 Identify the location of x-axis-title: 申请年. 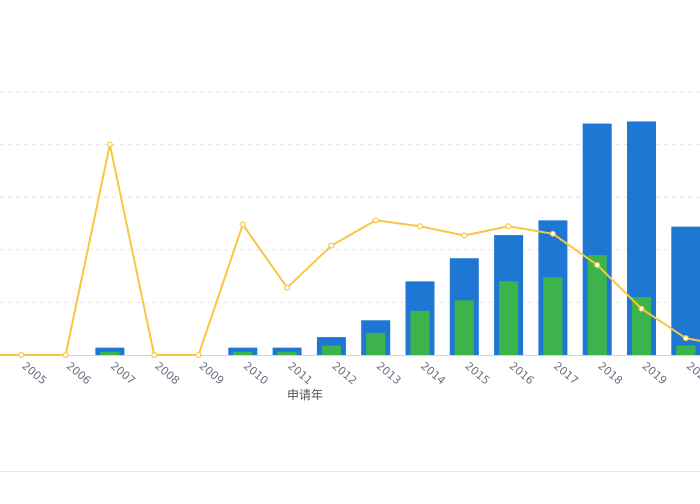
(305, 395).